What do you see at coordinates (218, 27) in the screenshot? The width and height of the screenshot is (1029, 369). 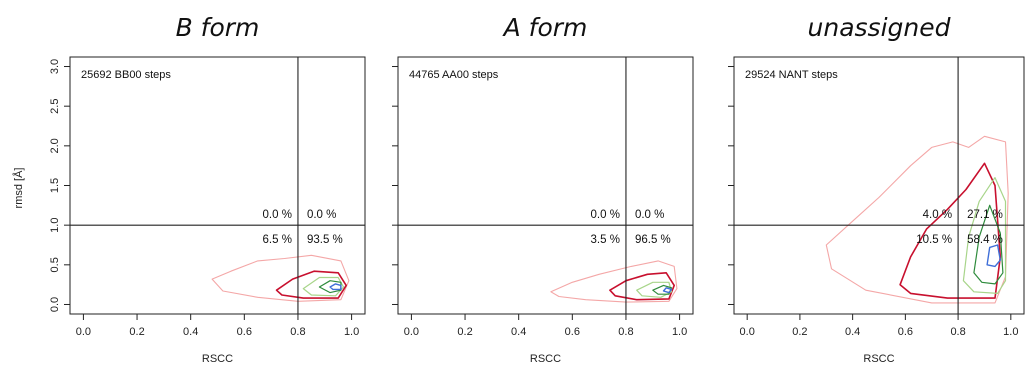 I see `panel-title: B form` at bounding box center [218, 27].